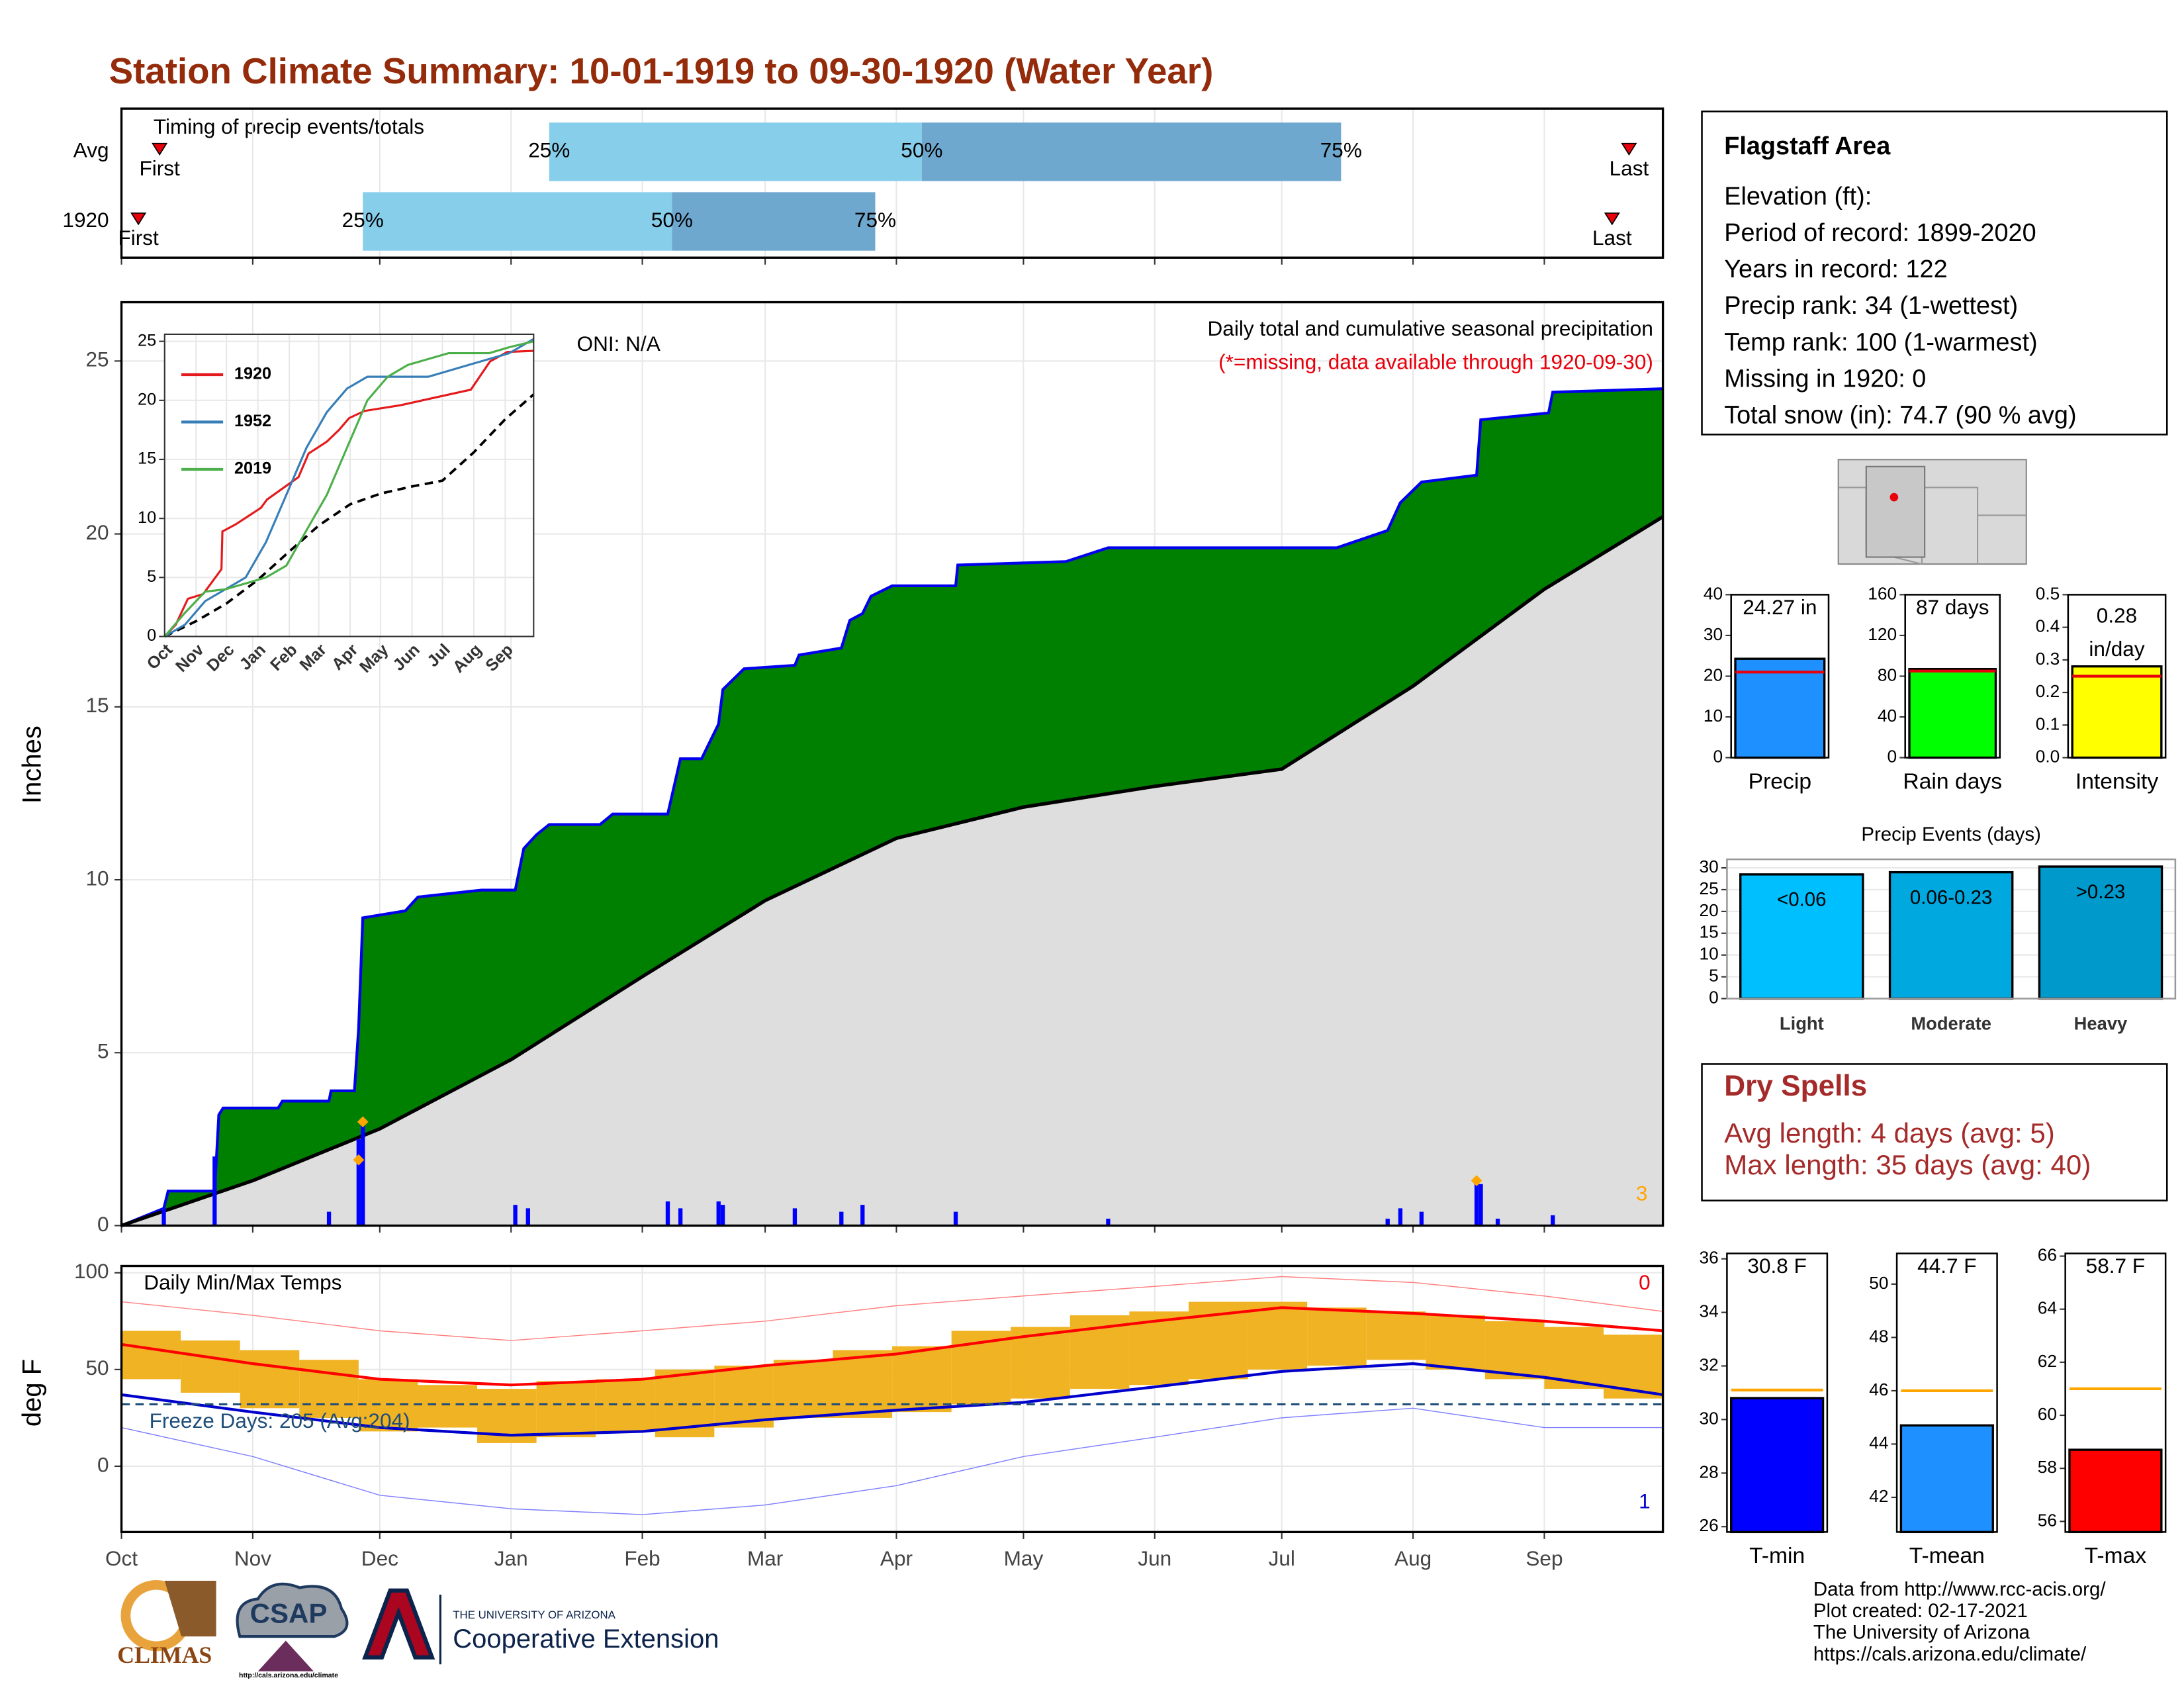 The height and width of the screenshot is (1688, 2184). Describe the element at coordinates (1780, 607) in the screenshot. I see `value-label: 24.27 in` at that location.